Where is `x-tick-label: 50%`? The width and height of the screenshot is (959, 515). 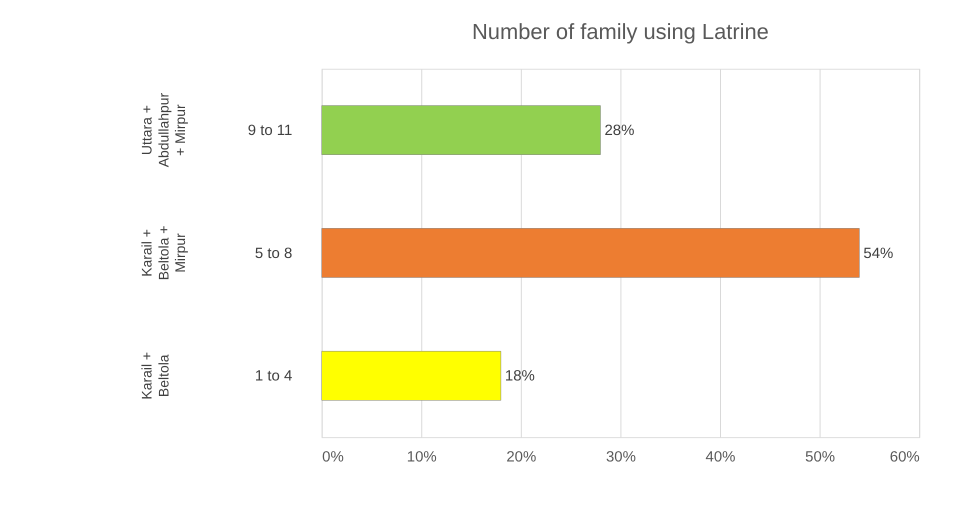
x-tick-label: 50% is located at coordinates (820, 457).